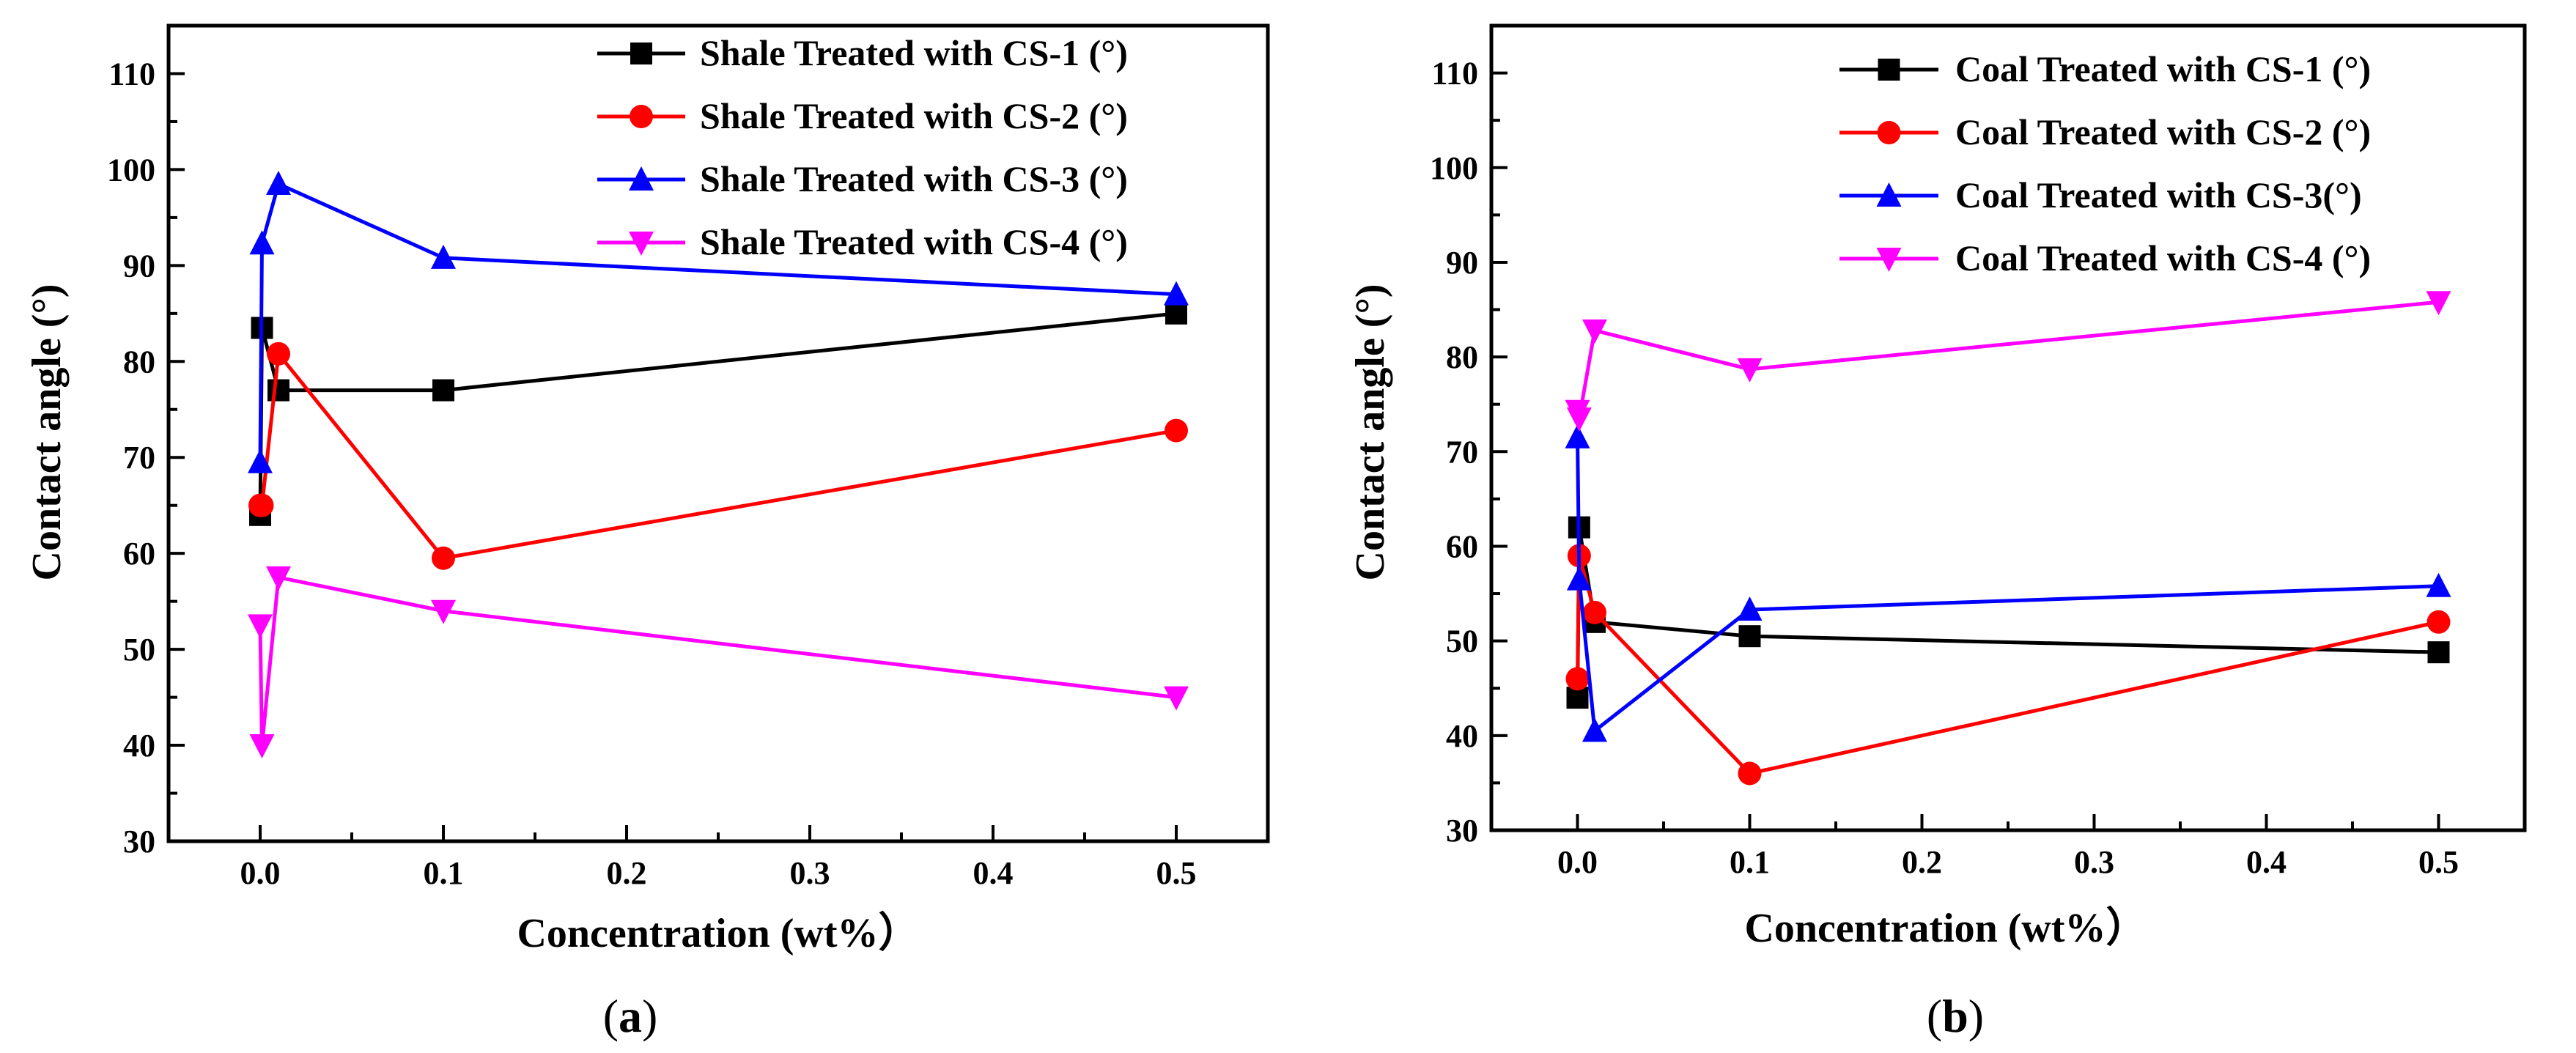 This screenshot has width=2576, height=1053. What do you see at coordinates (2163, 257) in the screenshot?
I see `legend-label: Coal Treated with CS-4 (°)` at bounding box center [2163, 257].